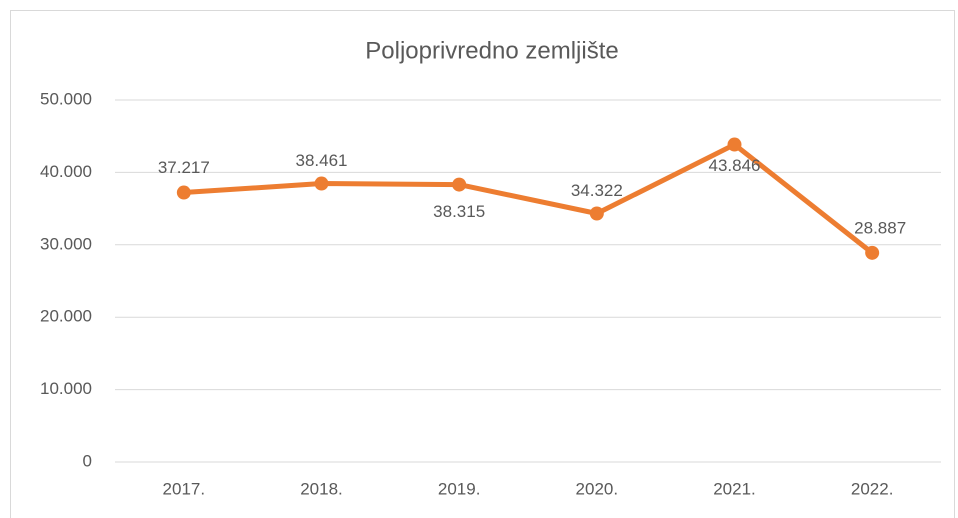 This screenshot has width=958, height=518. I want to click on y-tick-label: 10.000, so click(66, 388).